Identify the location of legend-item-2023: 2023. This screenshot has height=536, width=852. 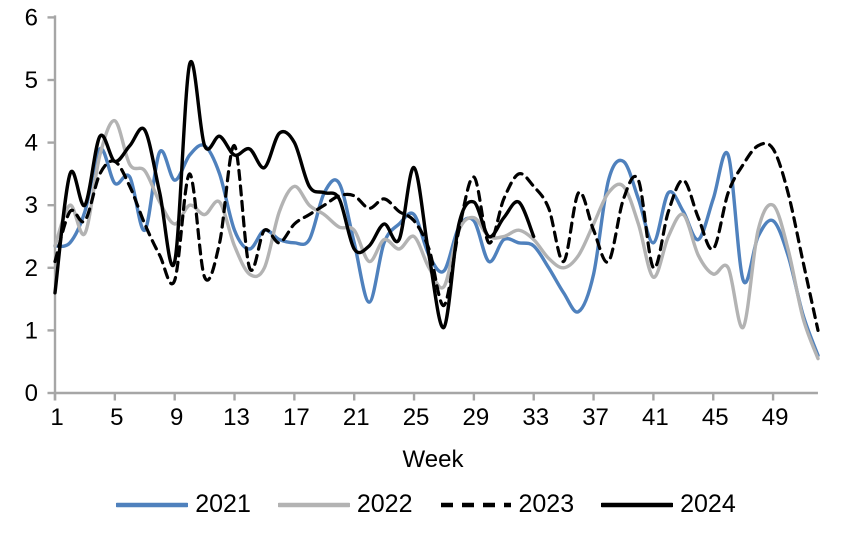
(507, 504).